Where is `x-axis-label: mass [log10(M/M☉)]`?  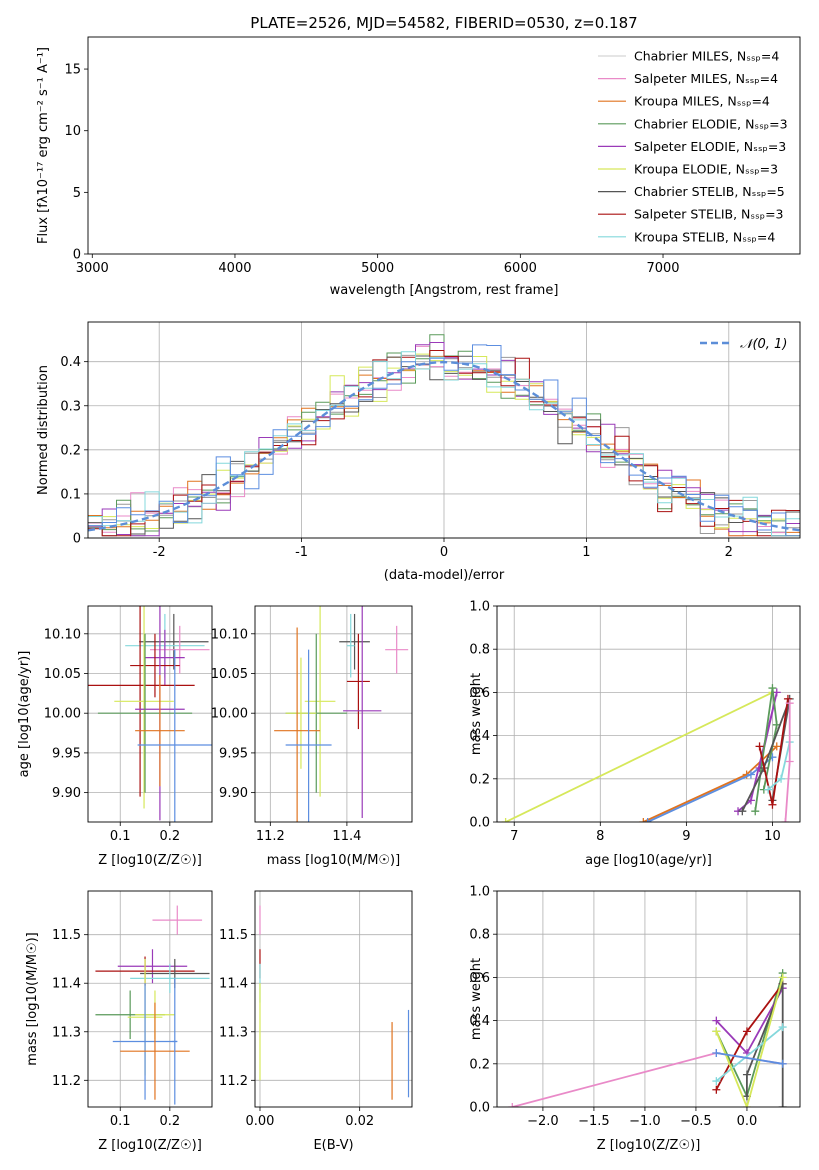
x-axis-label: mass [log10(M/M☉)] is located at coordinates (333, 860).